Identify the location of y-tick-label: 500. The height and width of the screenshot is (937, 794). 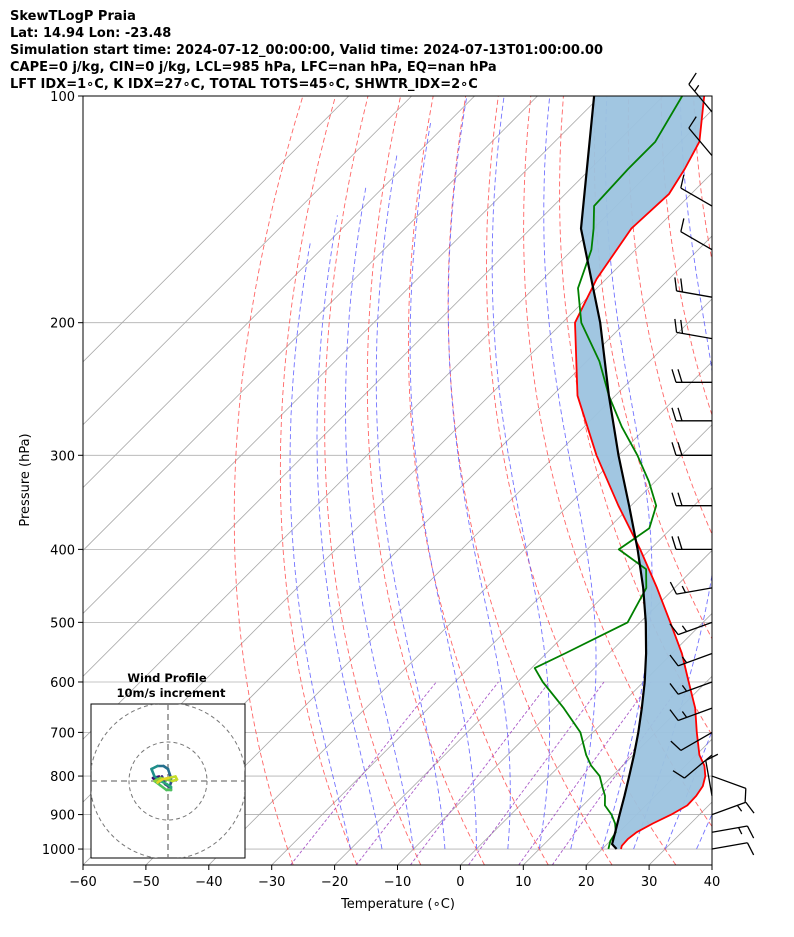
(62, 623).